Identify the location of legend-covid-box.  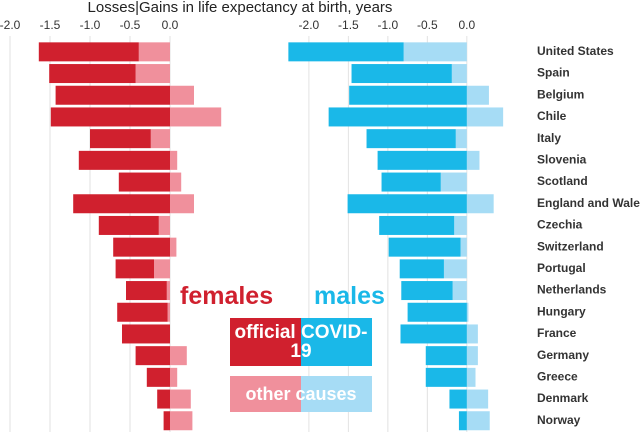
(301, 342).